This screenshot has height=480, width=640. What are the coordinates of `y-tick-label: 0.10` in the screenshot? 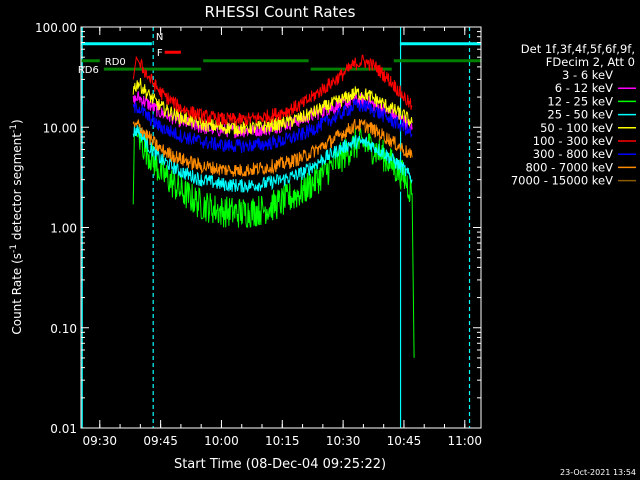 It's located at (63, 329).